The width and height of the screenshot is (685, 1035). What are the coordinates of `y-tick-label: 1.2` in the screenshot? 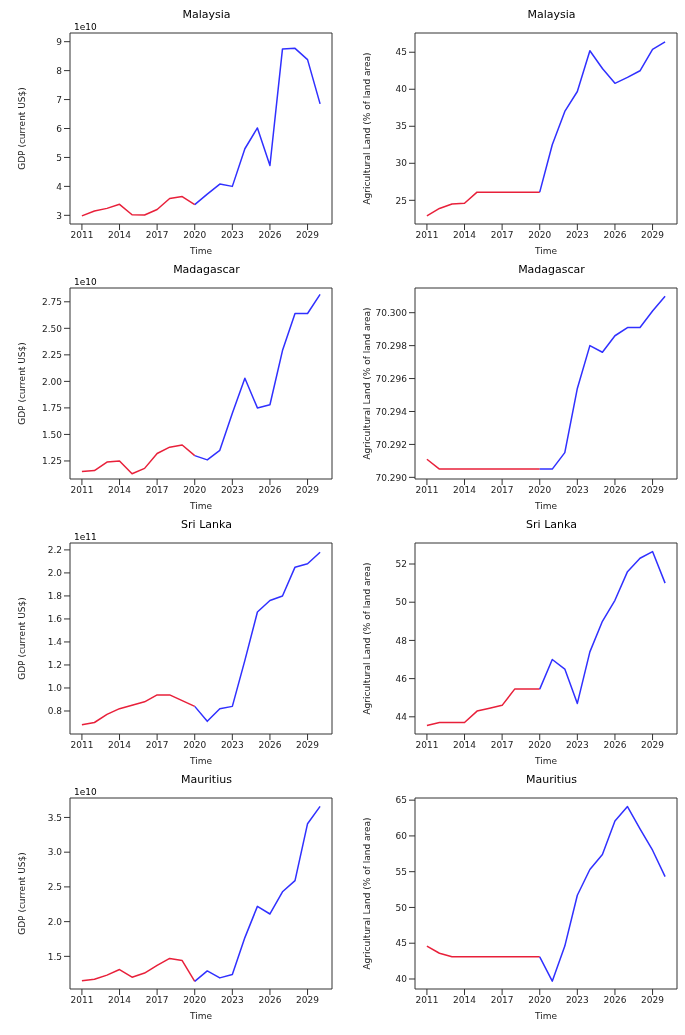 It's located at (54, 665).